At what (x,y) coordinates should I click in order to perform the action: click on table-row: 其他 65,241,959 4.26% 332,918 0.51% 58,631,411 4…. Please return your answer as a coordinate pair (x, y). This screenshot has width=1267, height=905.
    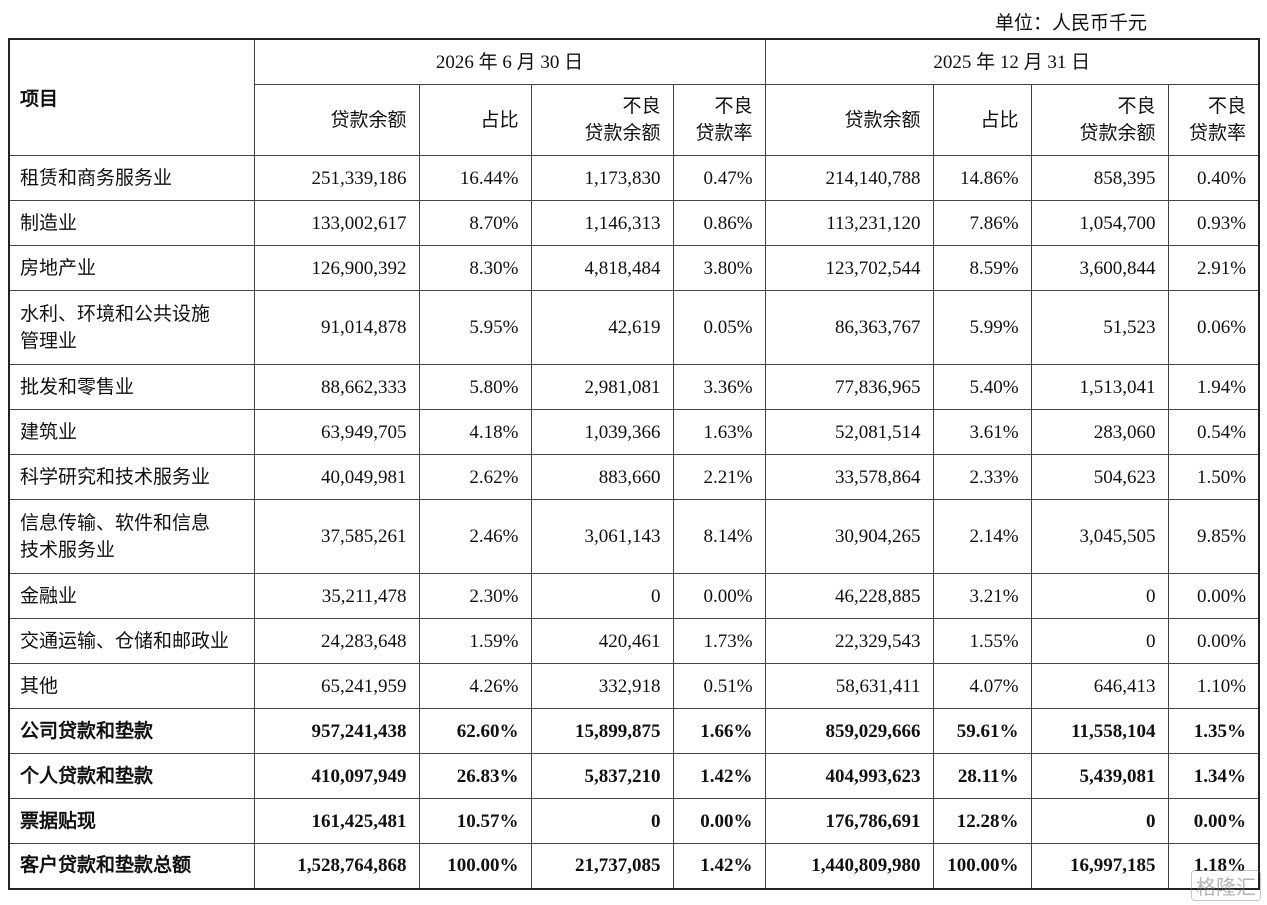
    Looking at the image, I should click on (634, 686).